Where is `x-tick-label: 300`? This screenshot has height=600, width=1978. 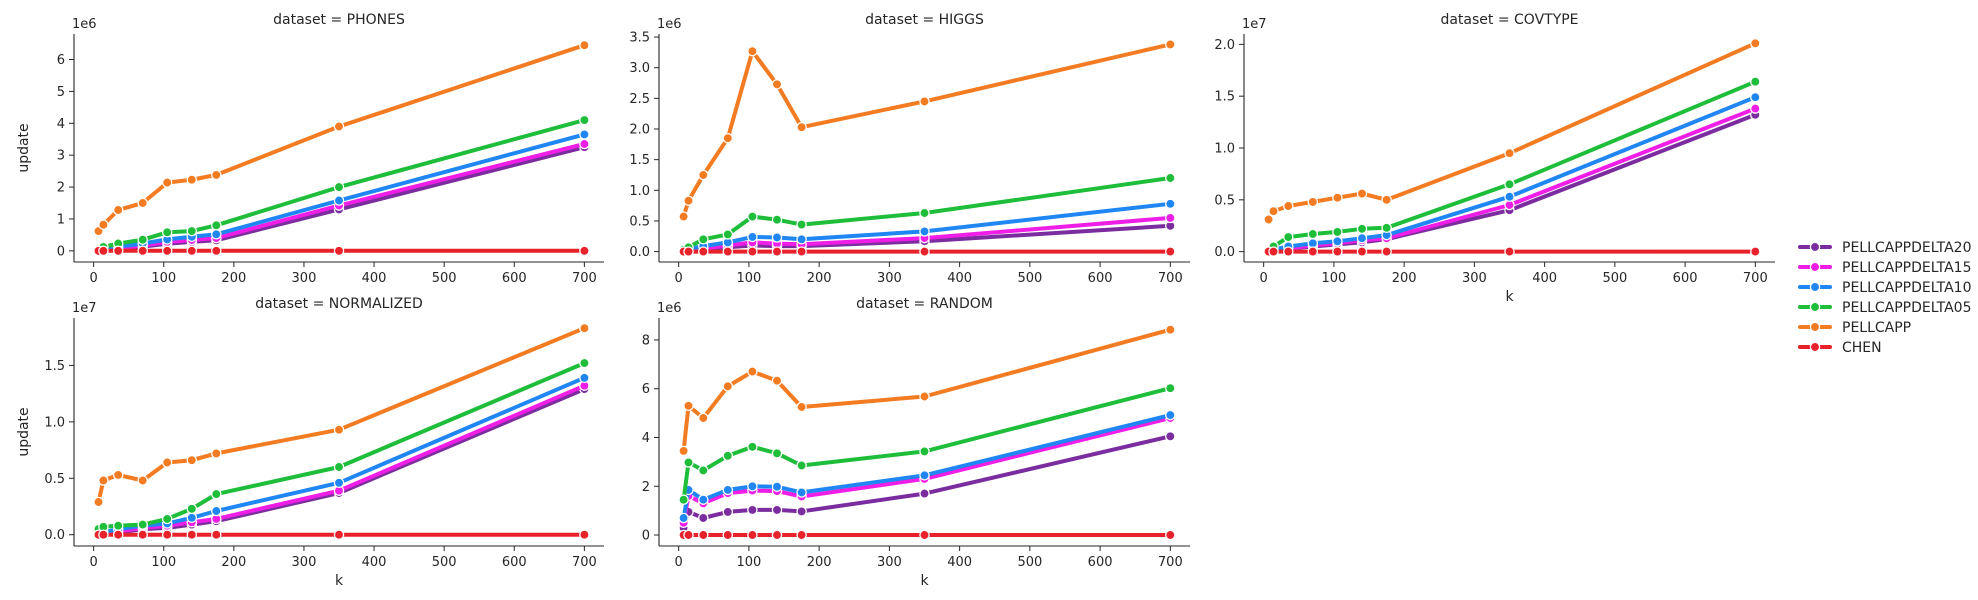
x-tick-label: 300 is located at coordinates (304, 562).